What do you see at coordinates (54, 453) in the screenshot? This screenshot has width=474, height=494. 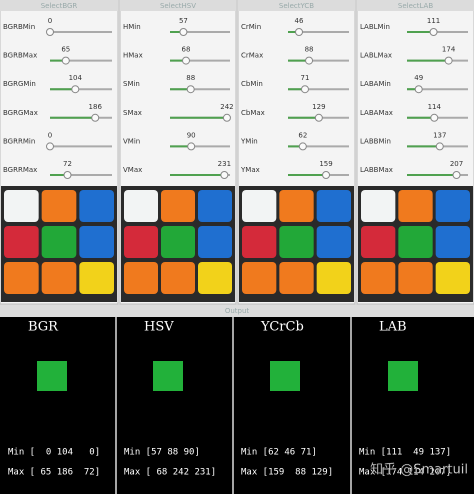 I see `min-values: Min [ 0 104 0]` at bounding box center [54, 453].